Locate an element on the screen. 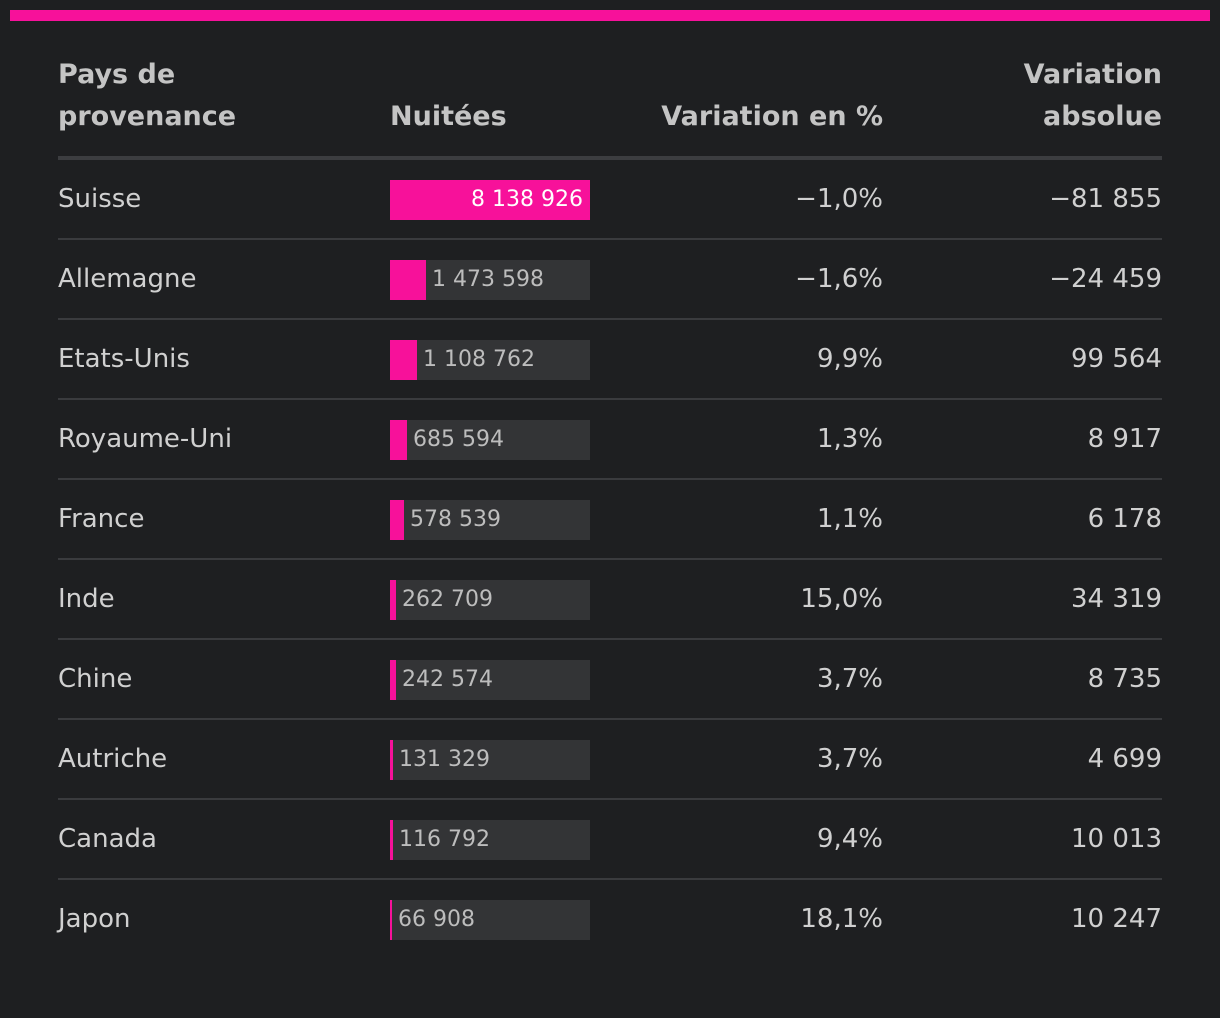 This screenshot has width=1220, height=1018. table-row: Royaume-Uni 685 594 1,3% 8 917 is located at coordinates (610, 440).